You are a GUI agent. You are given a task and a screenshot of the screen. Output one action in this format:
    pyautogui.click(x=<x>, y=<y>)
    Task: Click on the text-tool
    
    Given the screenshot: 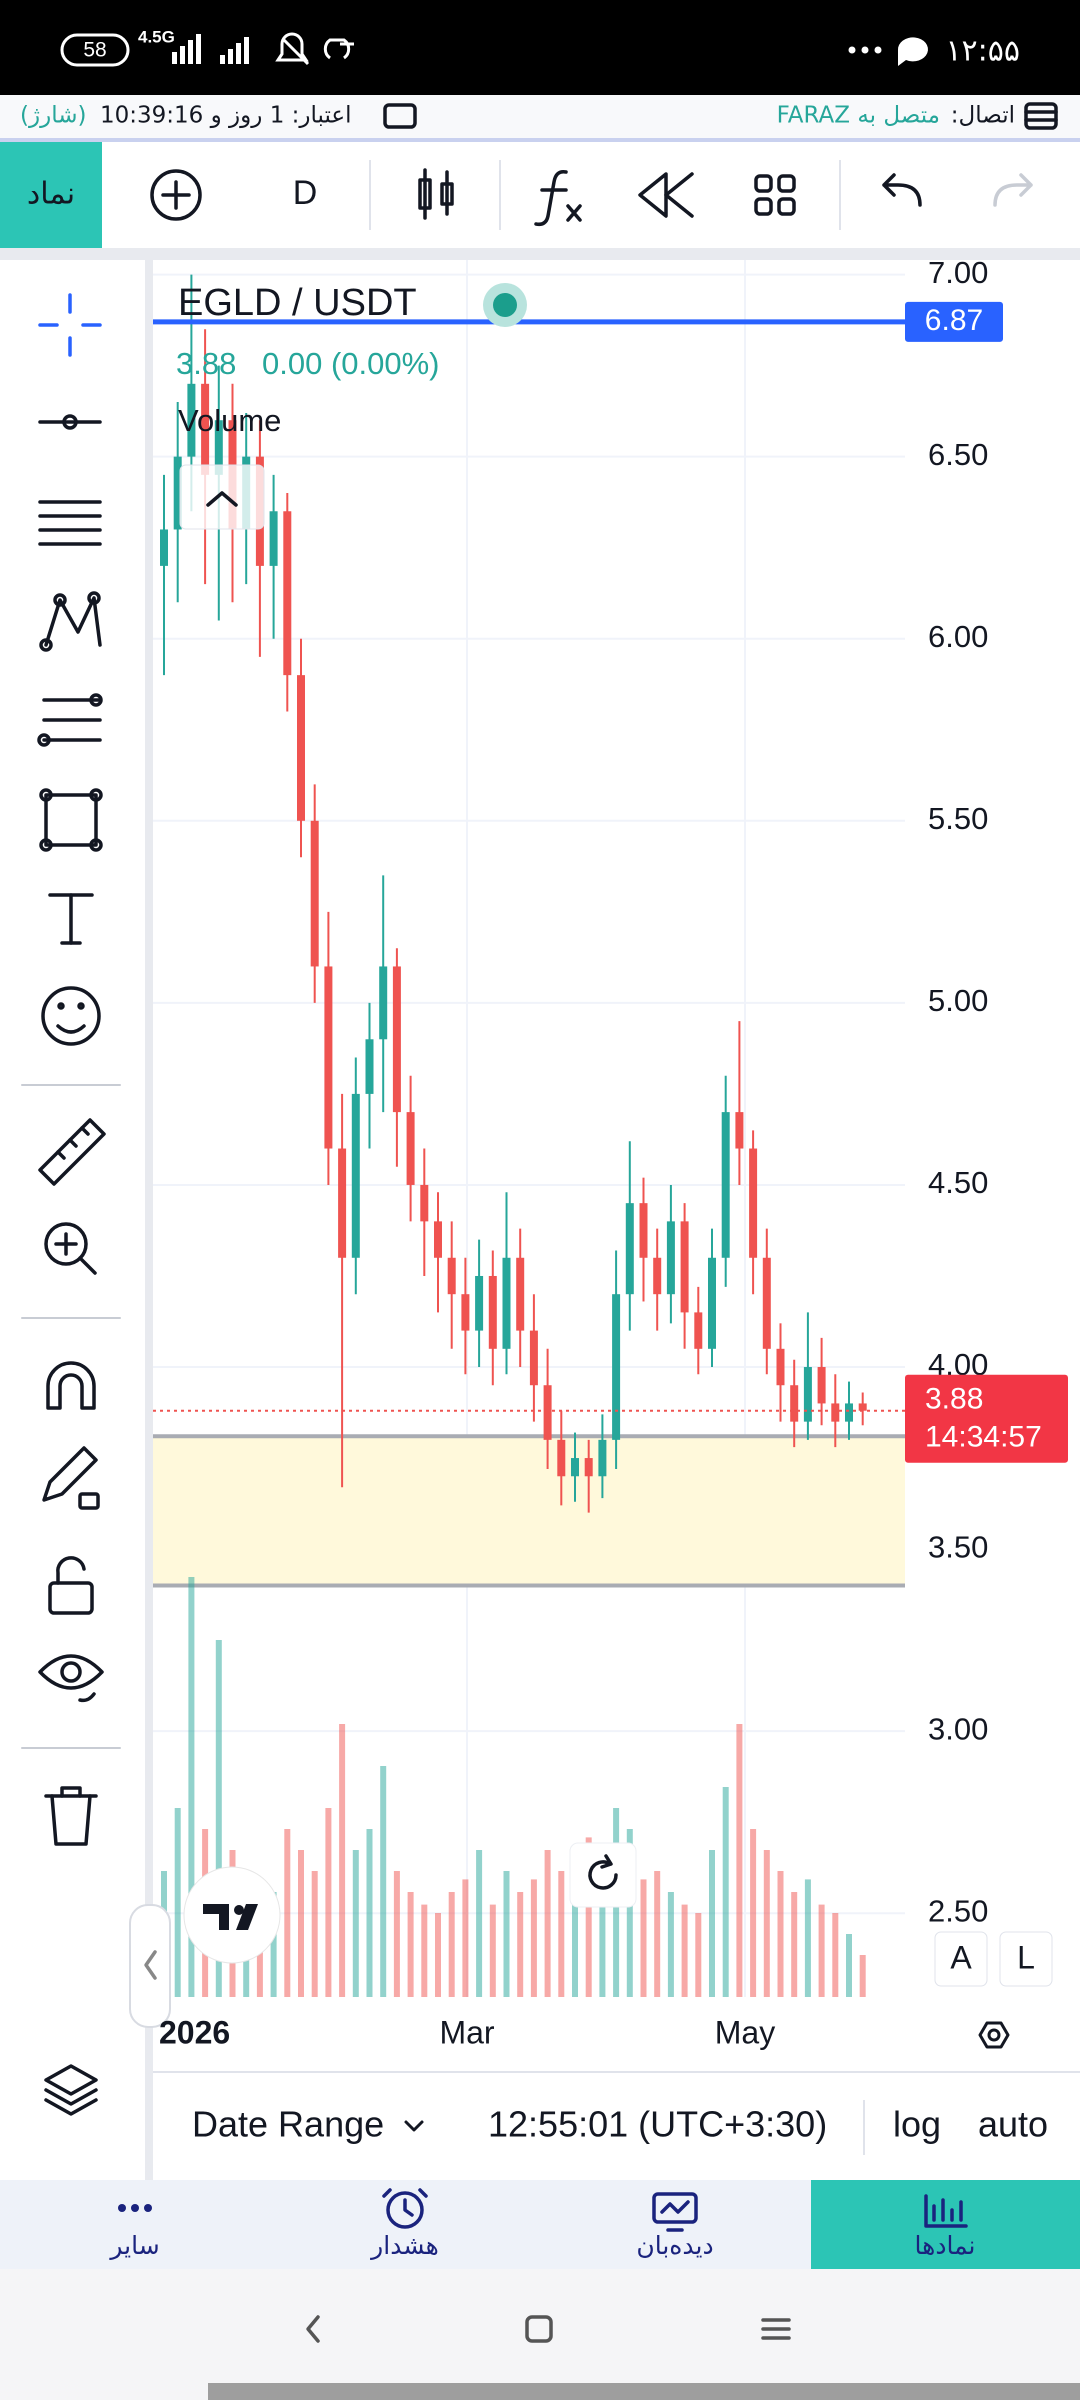 What is the action you would take?
    pyautogui.click(x=71, y=919)
    